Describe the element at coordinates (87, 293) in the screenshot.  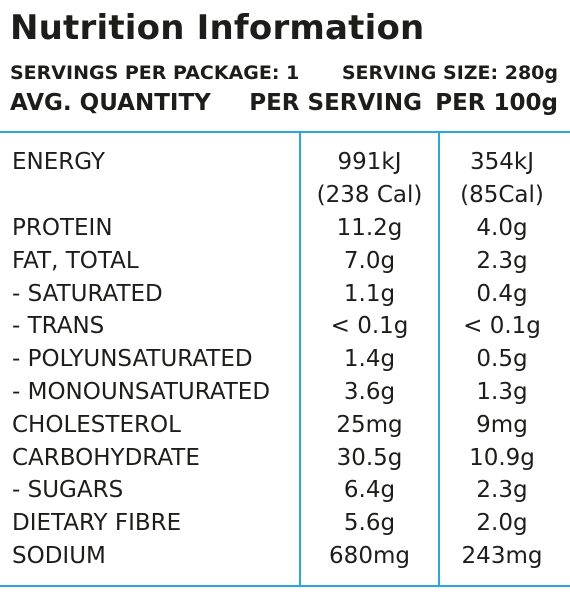
I see `nutrient-name: - SATURATED` at that location.